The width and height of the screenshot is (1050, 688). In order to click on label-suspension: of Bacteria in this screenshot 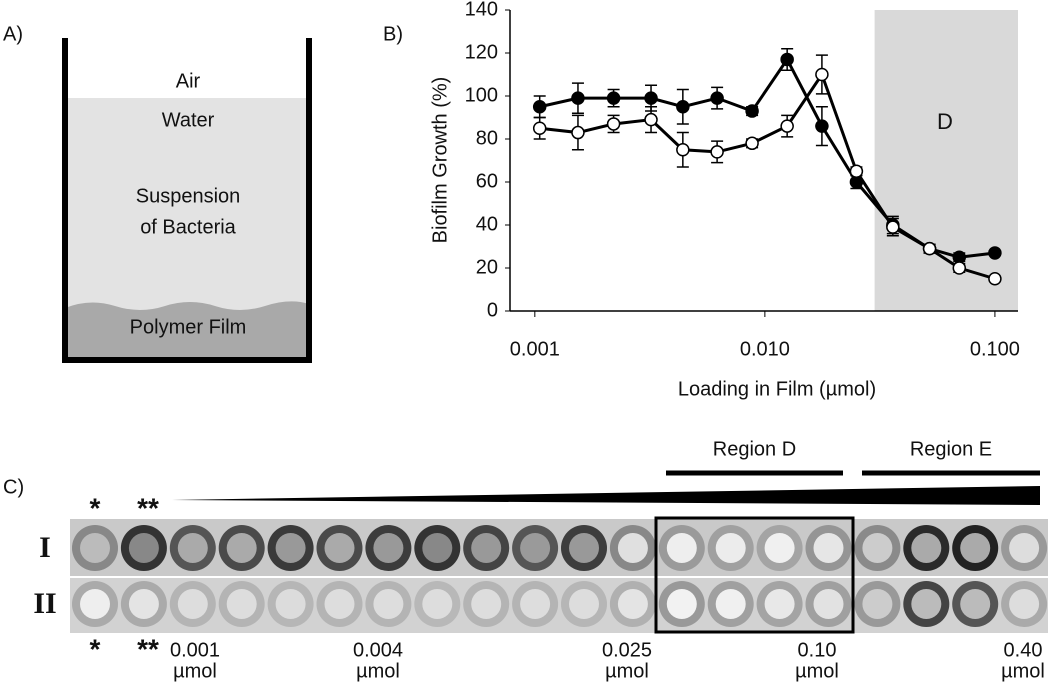, I will do `click(188, 227)`.